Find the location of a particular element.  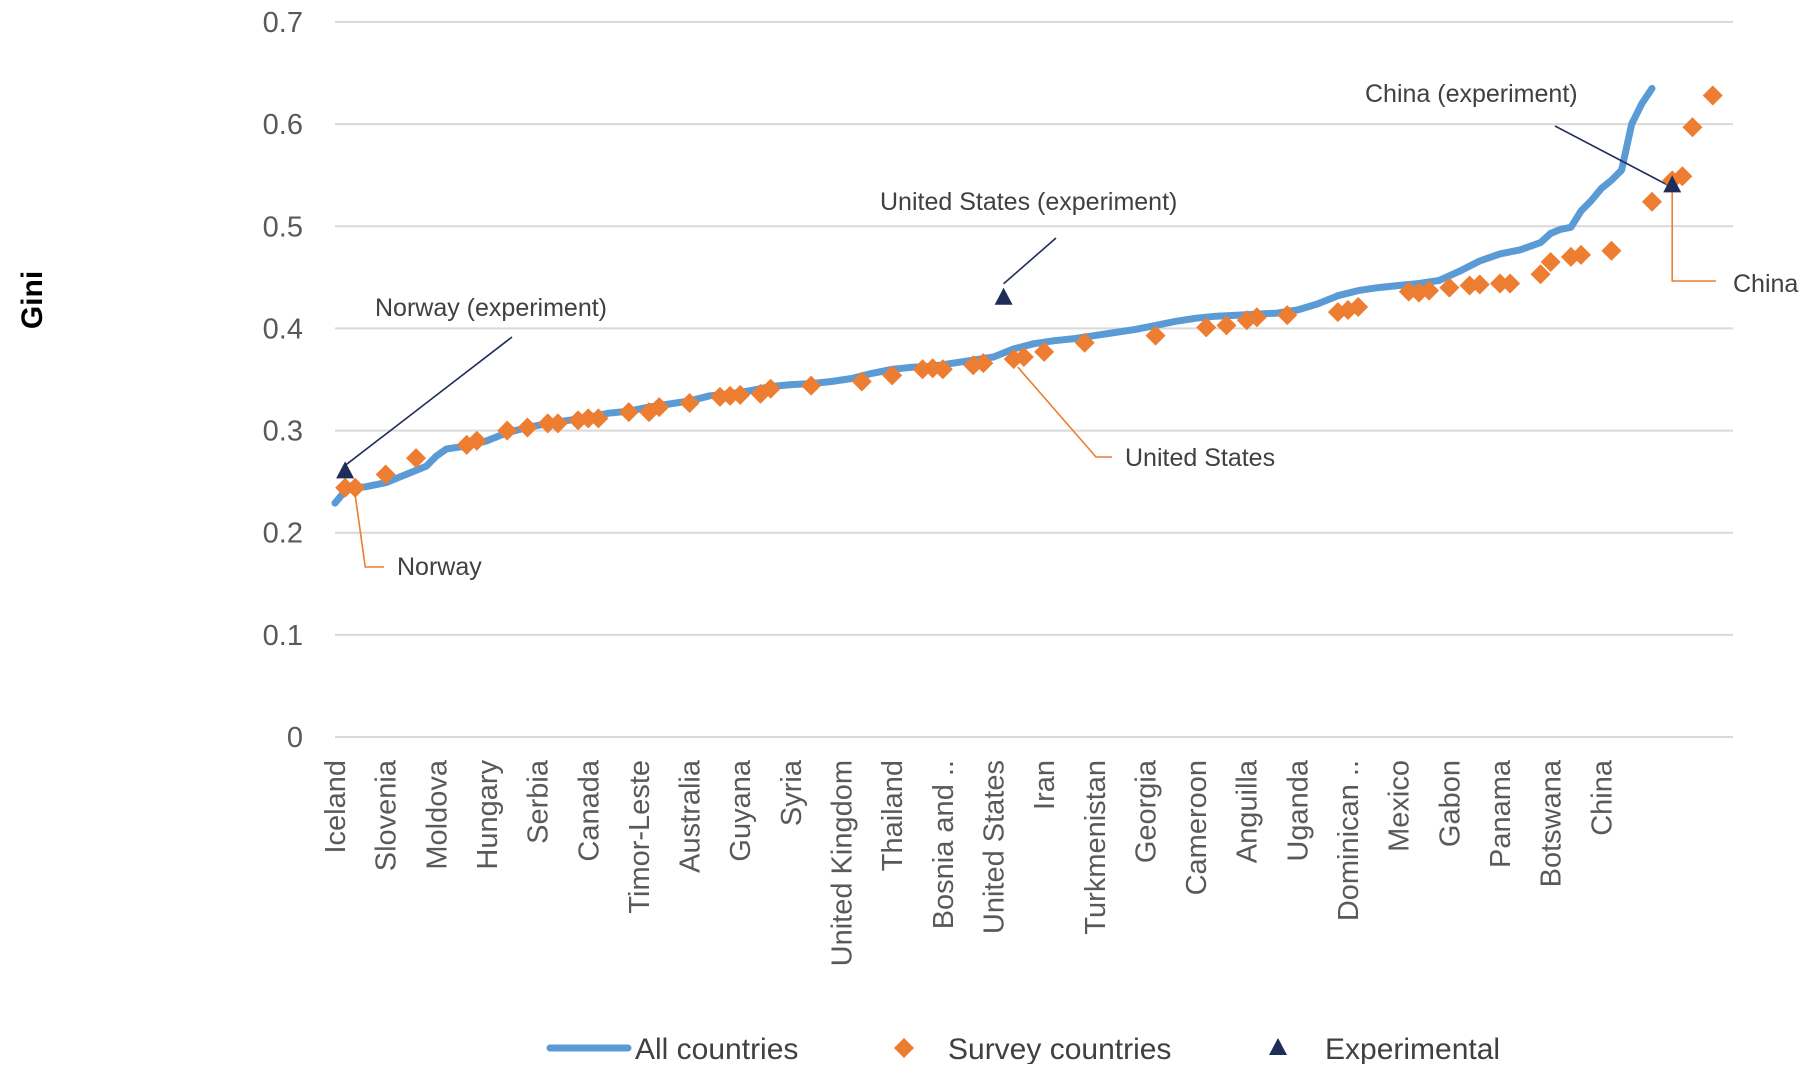

y-tick-label: 0.3 is located at coordinates (283, 432).